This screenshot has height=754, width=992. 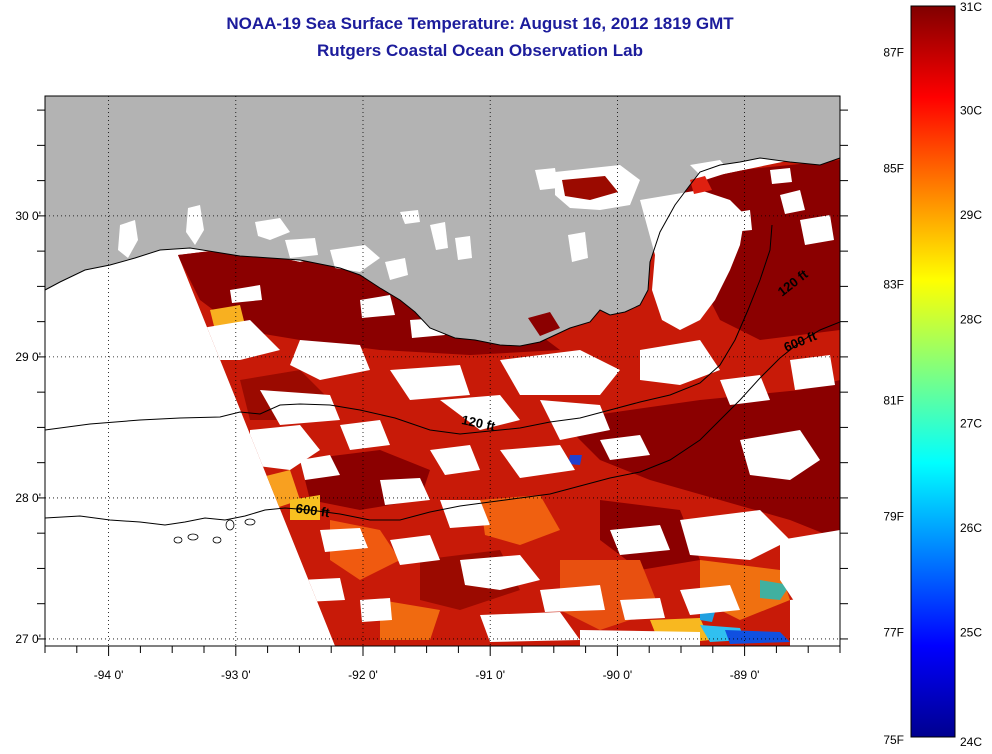 I want to click on colorbar-celsius-label: 30C, so click(x=971, y=110).